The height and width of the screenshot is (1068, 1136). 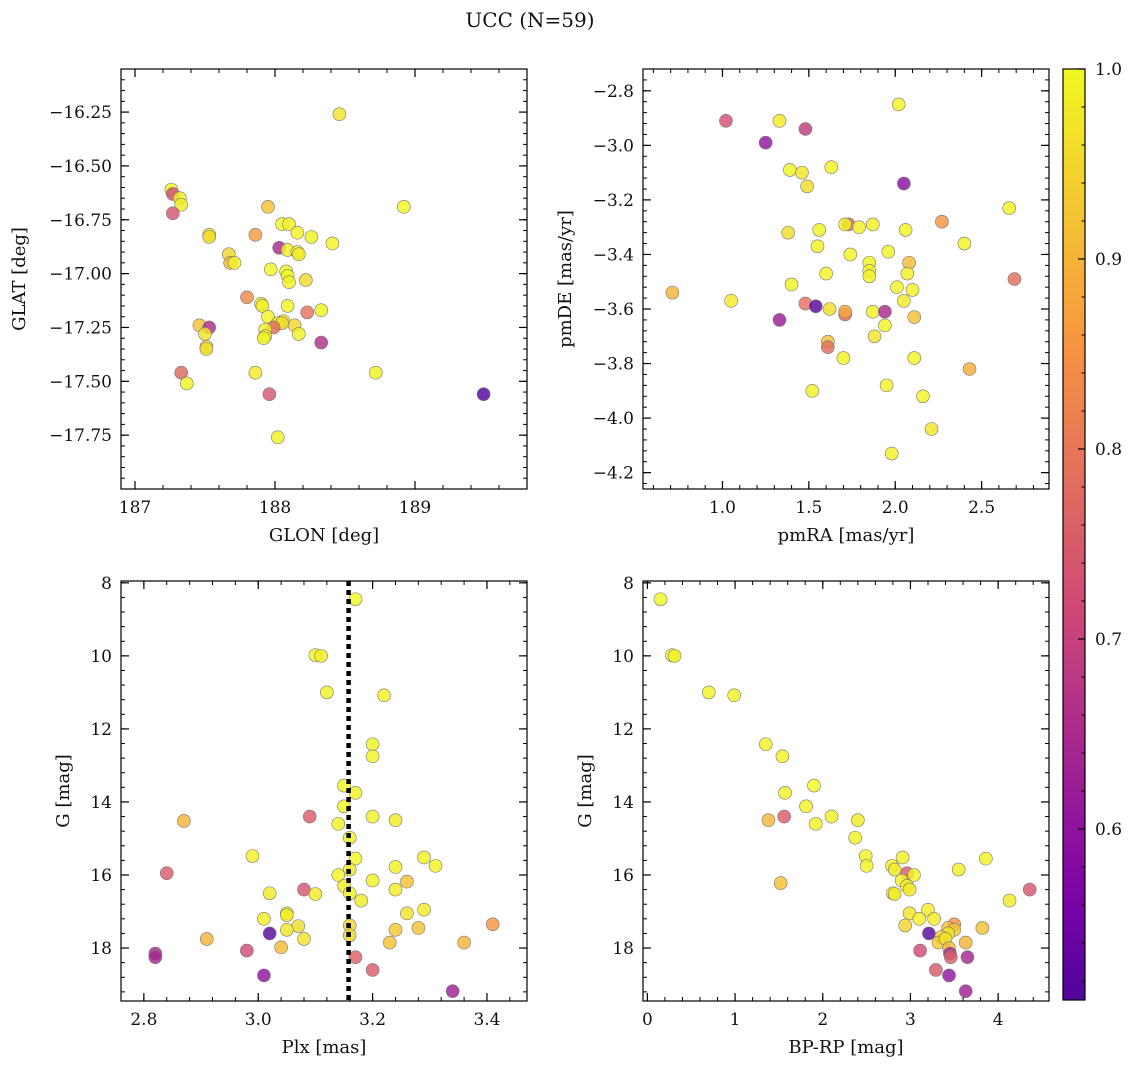 What do you see at coordinates (135, 508) in the screenshot?
I see `x-tick-label: 187` at bounding box center [135, 508].